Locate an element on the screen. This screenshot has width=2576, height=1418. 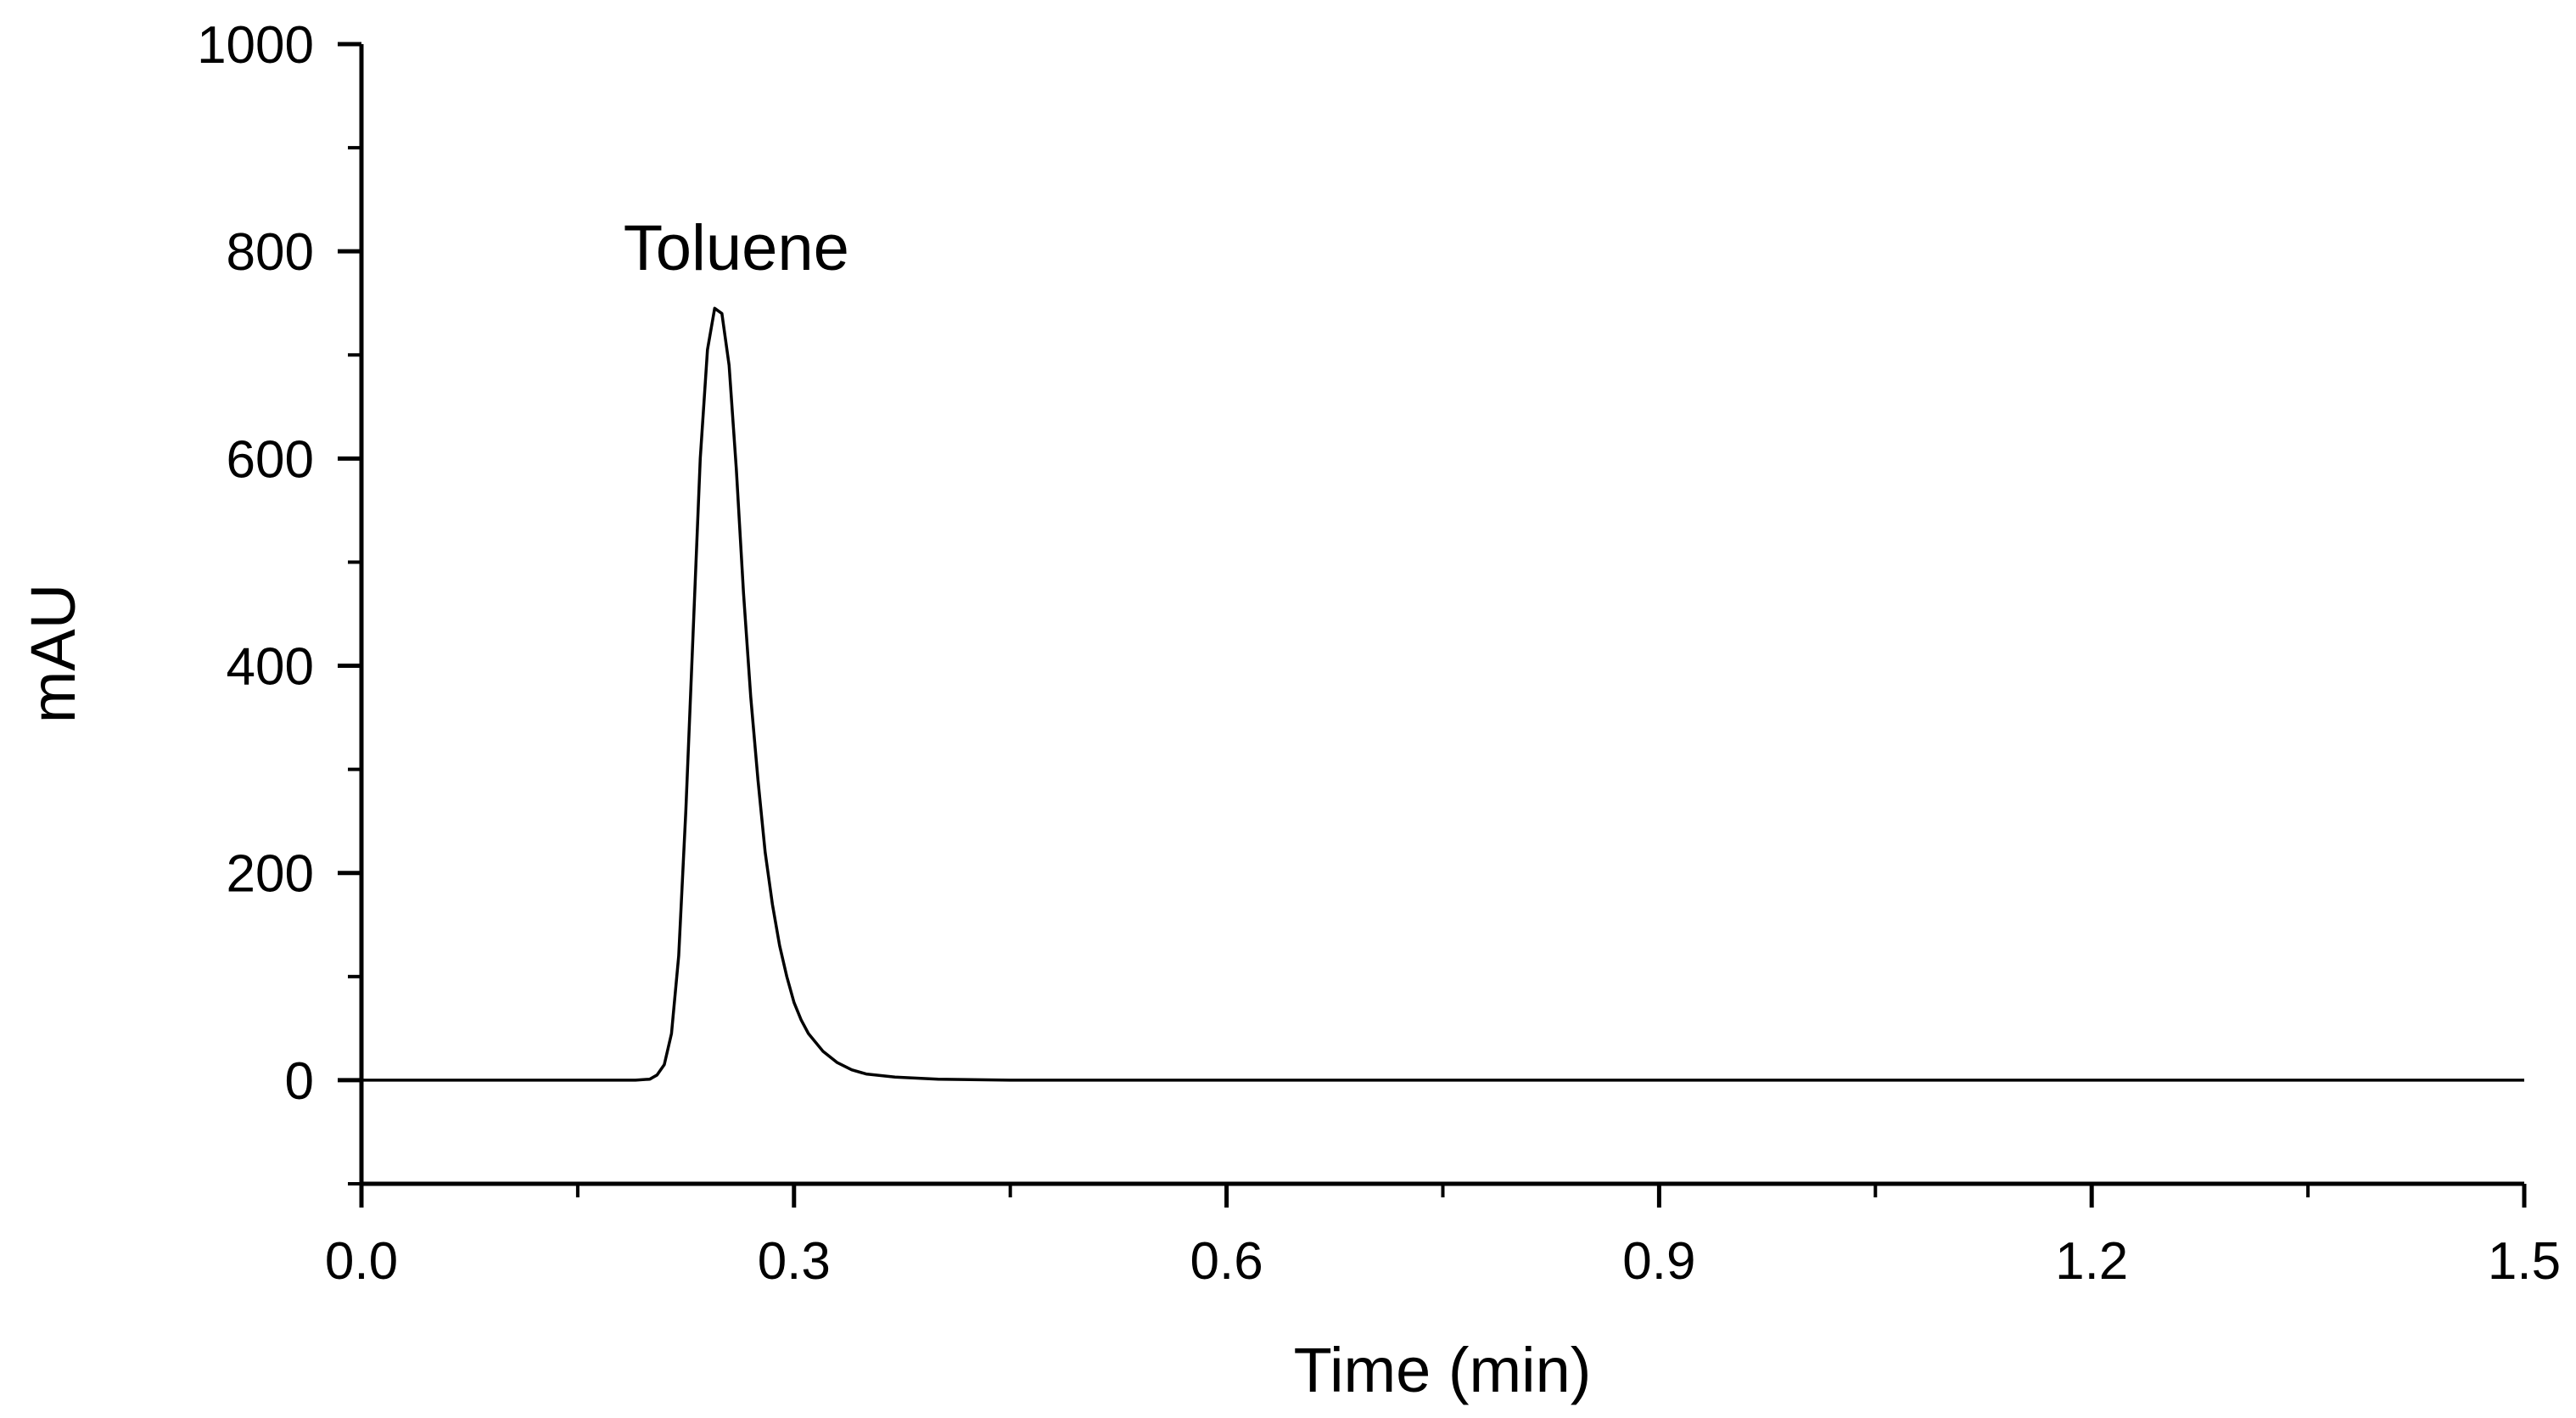
x-axis-title: Time (min) is located at coordinates (1443, 1370).